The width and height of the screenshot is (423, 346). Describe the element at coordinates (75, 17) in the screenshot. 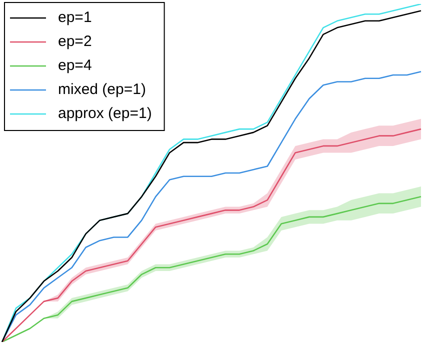

I see `legend-label: ep=1` at that location.